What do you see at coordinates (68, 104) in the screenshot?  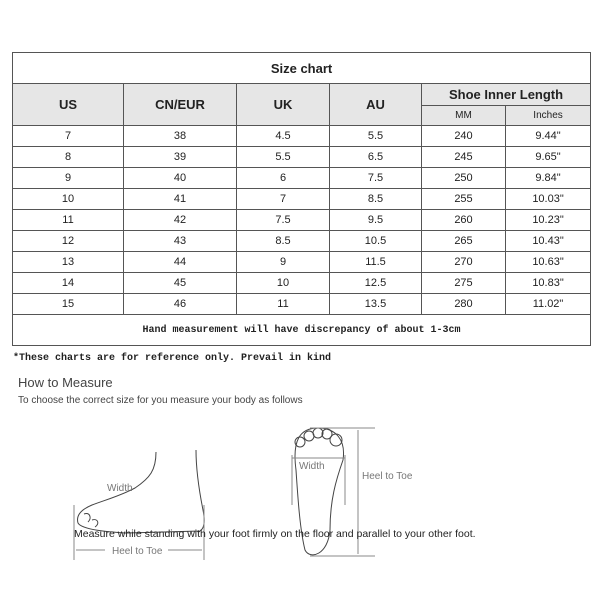 I see `header-us: US` at bounding box center [68, 104].